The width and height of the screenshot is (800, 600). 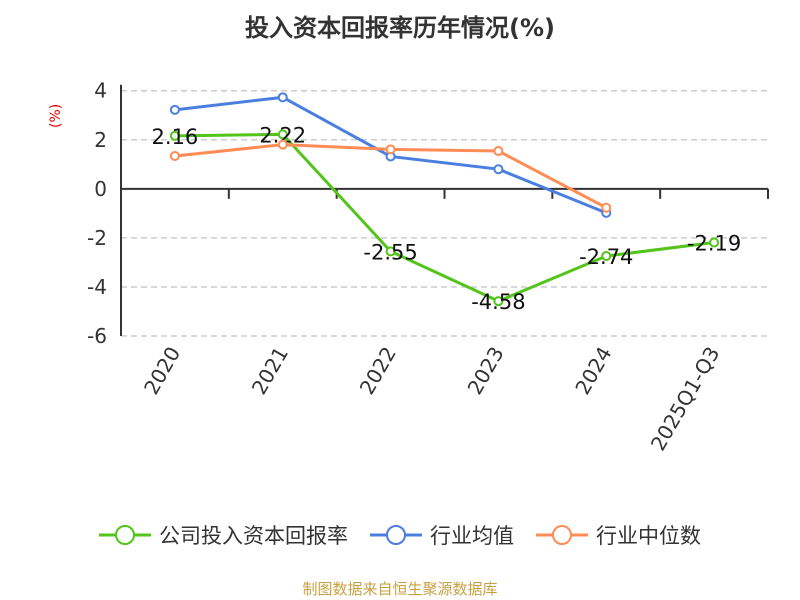 I want to click on x-tick-label: 2024, so click(x=593, y=371).